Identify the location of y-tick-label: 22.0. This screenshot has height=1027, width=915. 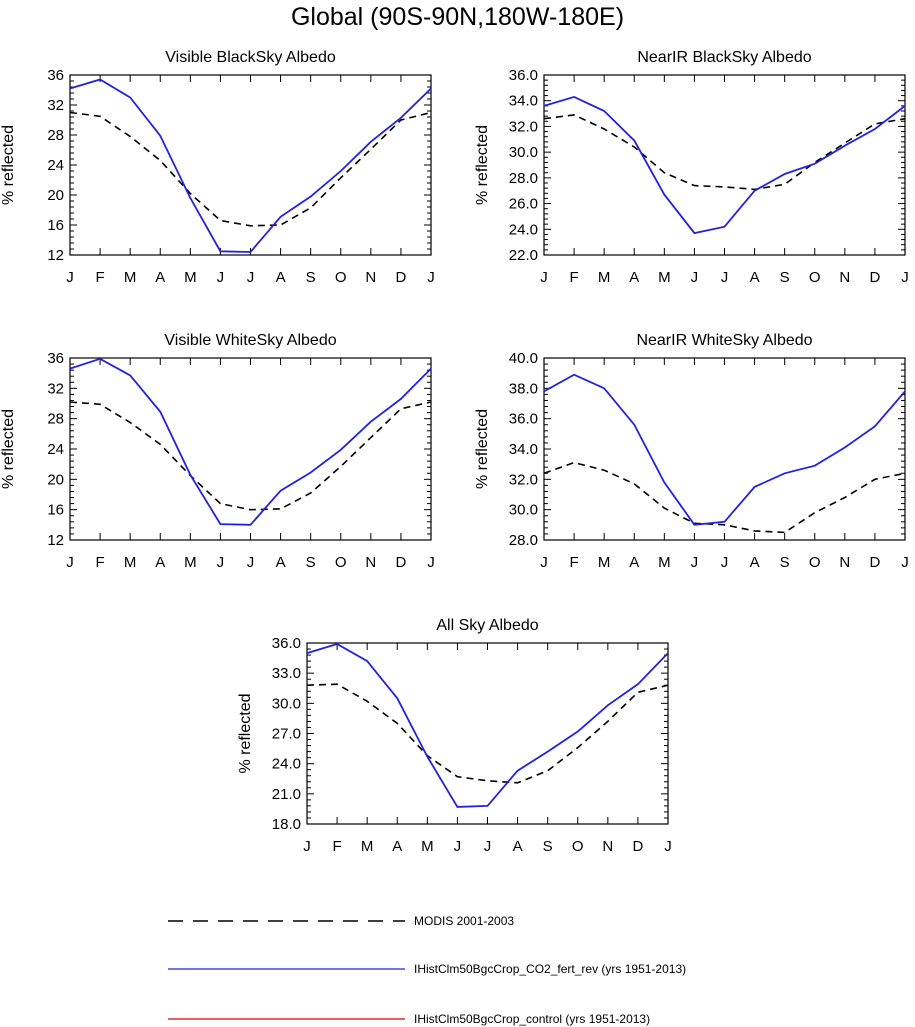
(523, 255).